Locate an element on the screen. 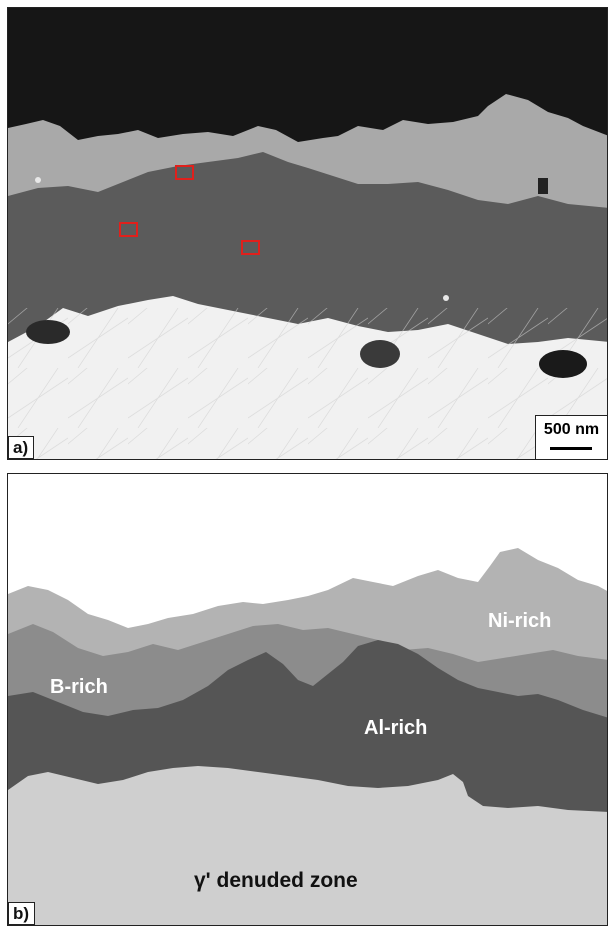 Image resolution: width=608 pixels, height=926 pixels. b-rich-label: B-rich is located at coordinates (79, 687).